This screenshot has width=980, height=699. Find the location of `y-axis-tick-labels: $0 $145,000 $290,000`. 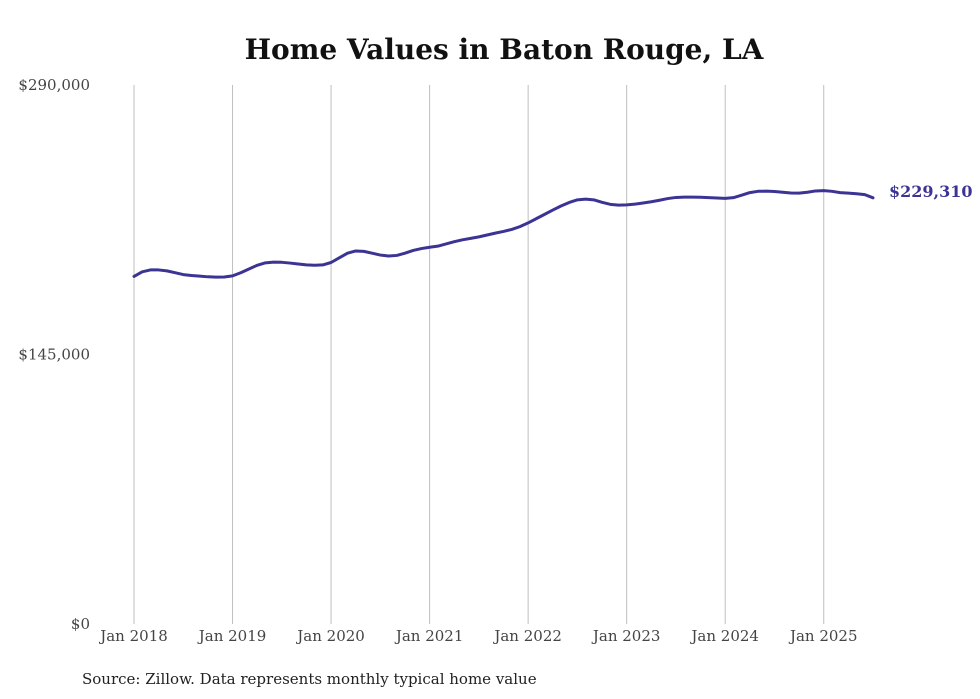

y-axis-tick-labels: $0 $145,000 $290,000 is located at coordinates (54, 354).